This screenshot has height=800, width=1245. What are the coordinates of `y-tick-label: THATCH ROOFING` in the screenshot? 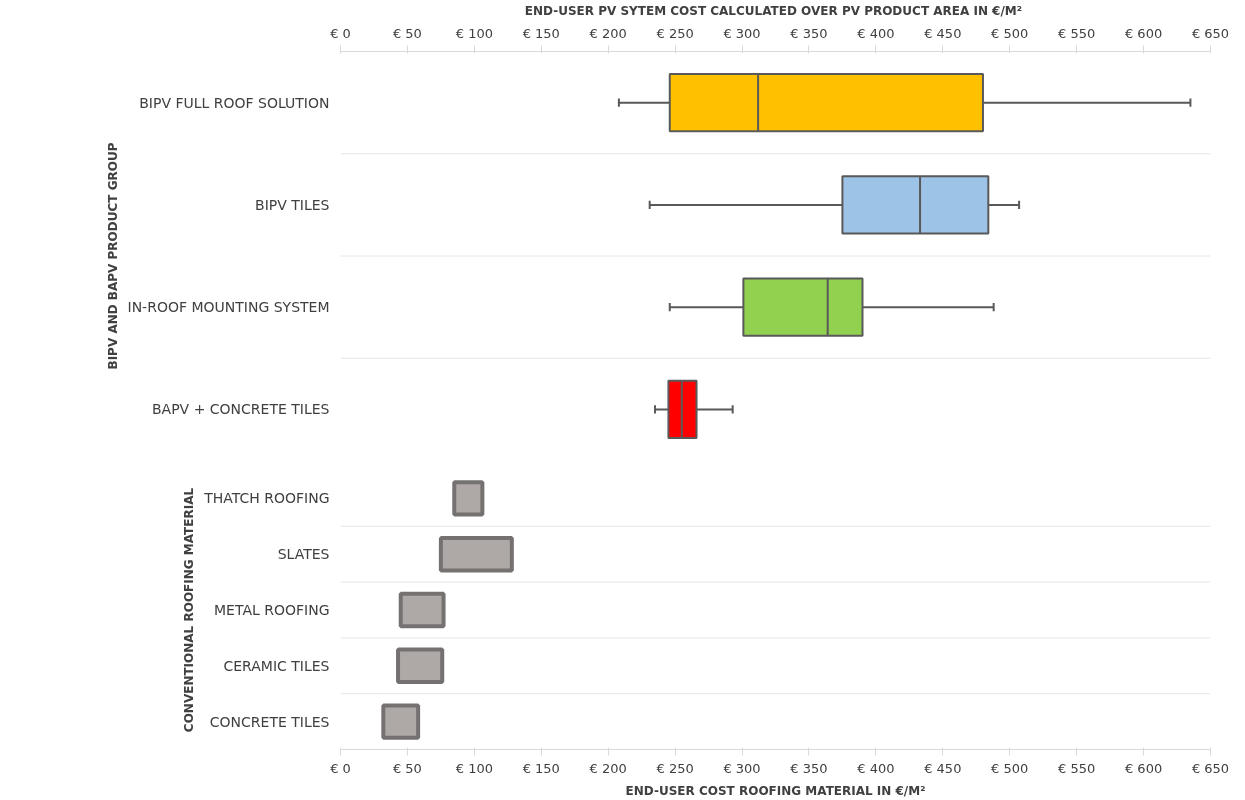 It's located at (266, 498).